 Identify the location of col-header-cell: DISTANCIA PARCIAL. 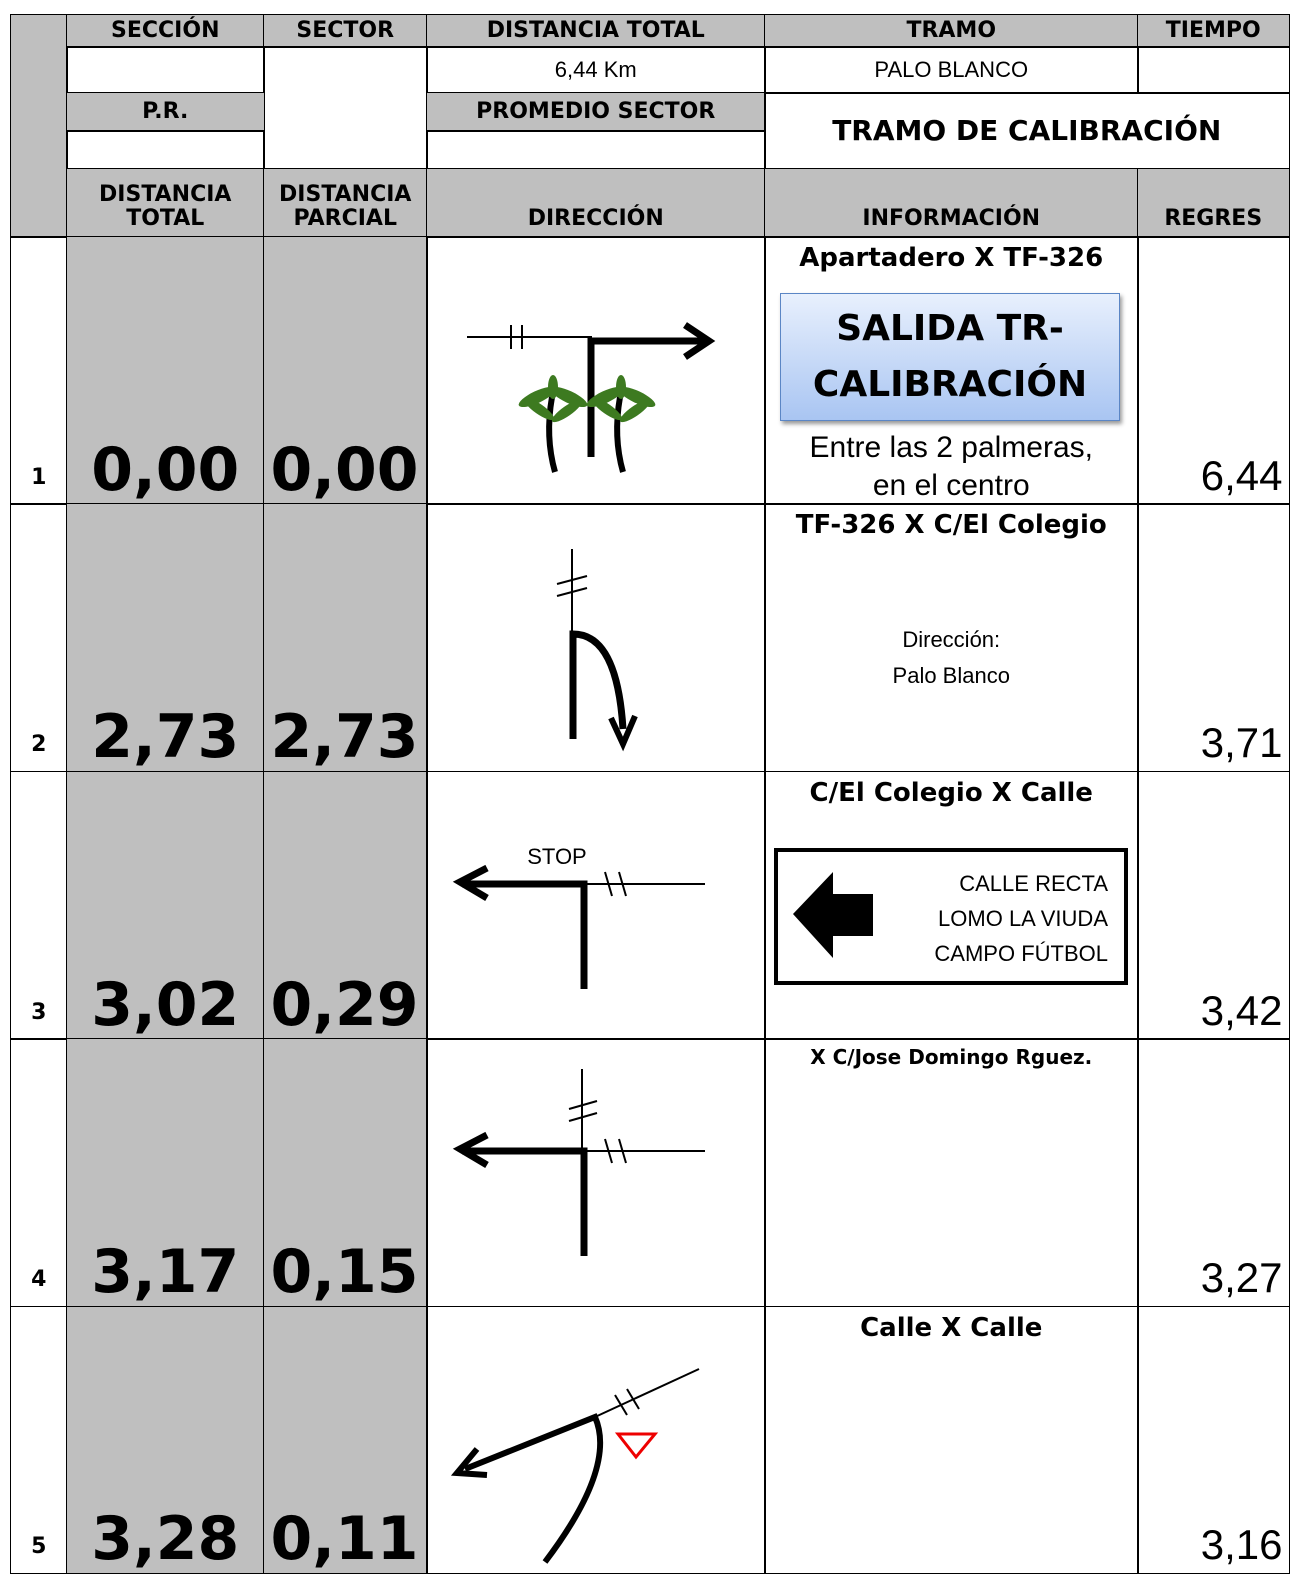
(345, 203).